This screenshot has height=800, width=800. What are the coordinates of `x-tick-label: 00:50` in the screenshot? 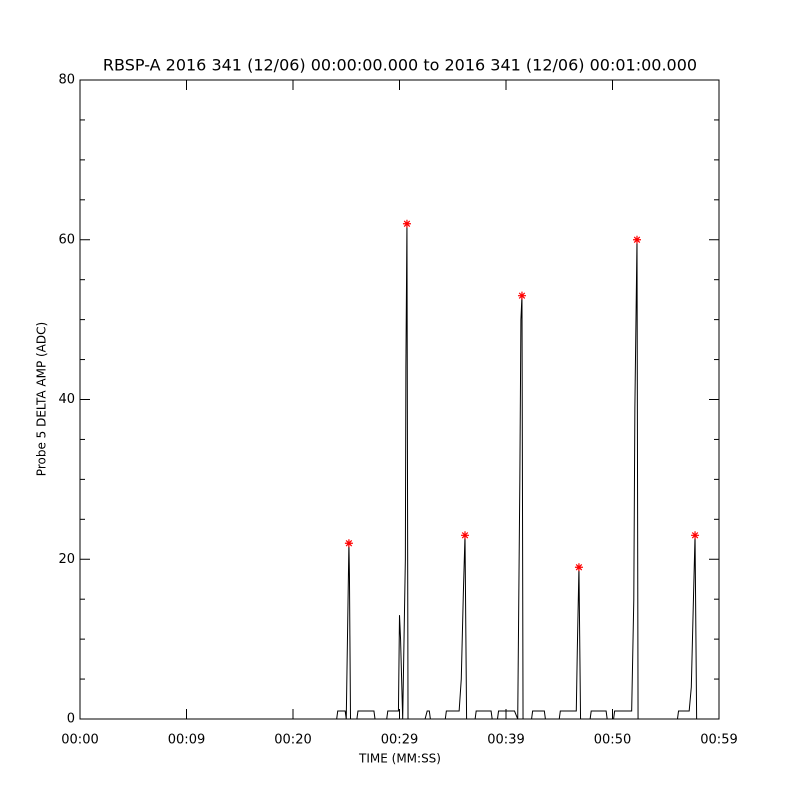 It's located at (612, 740).